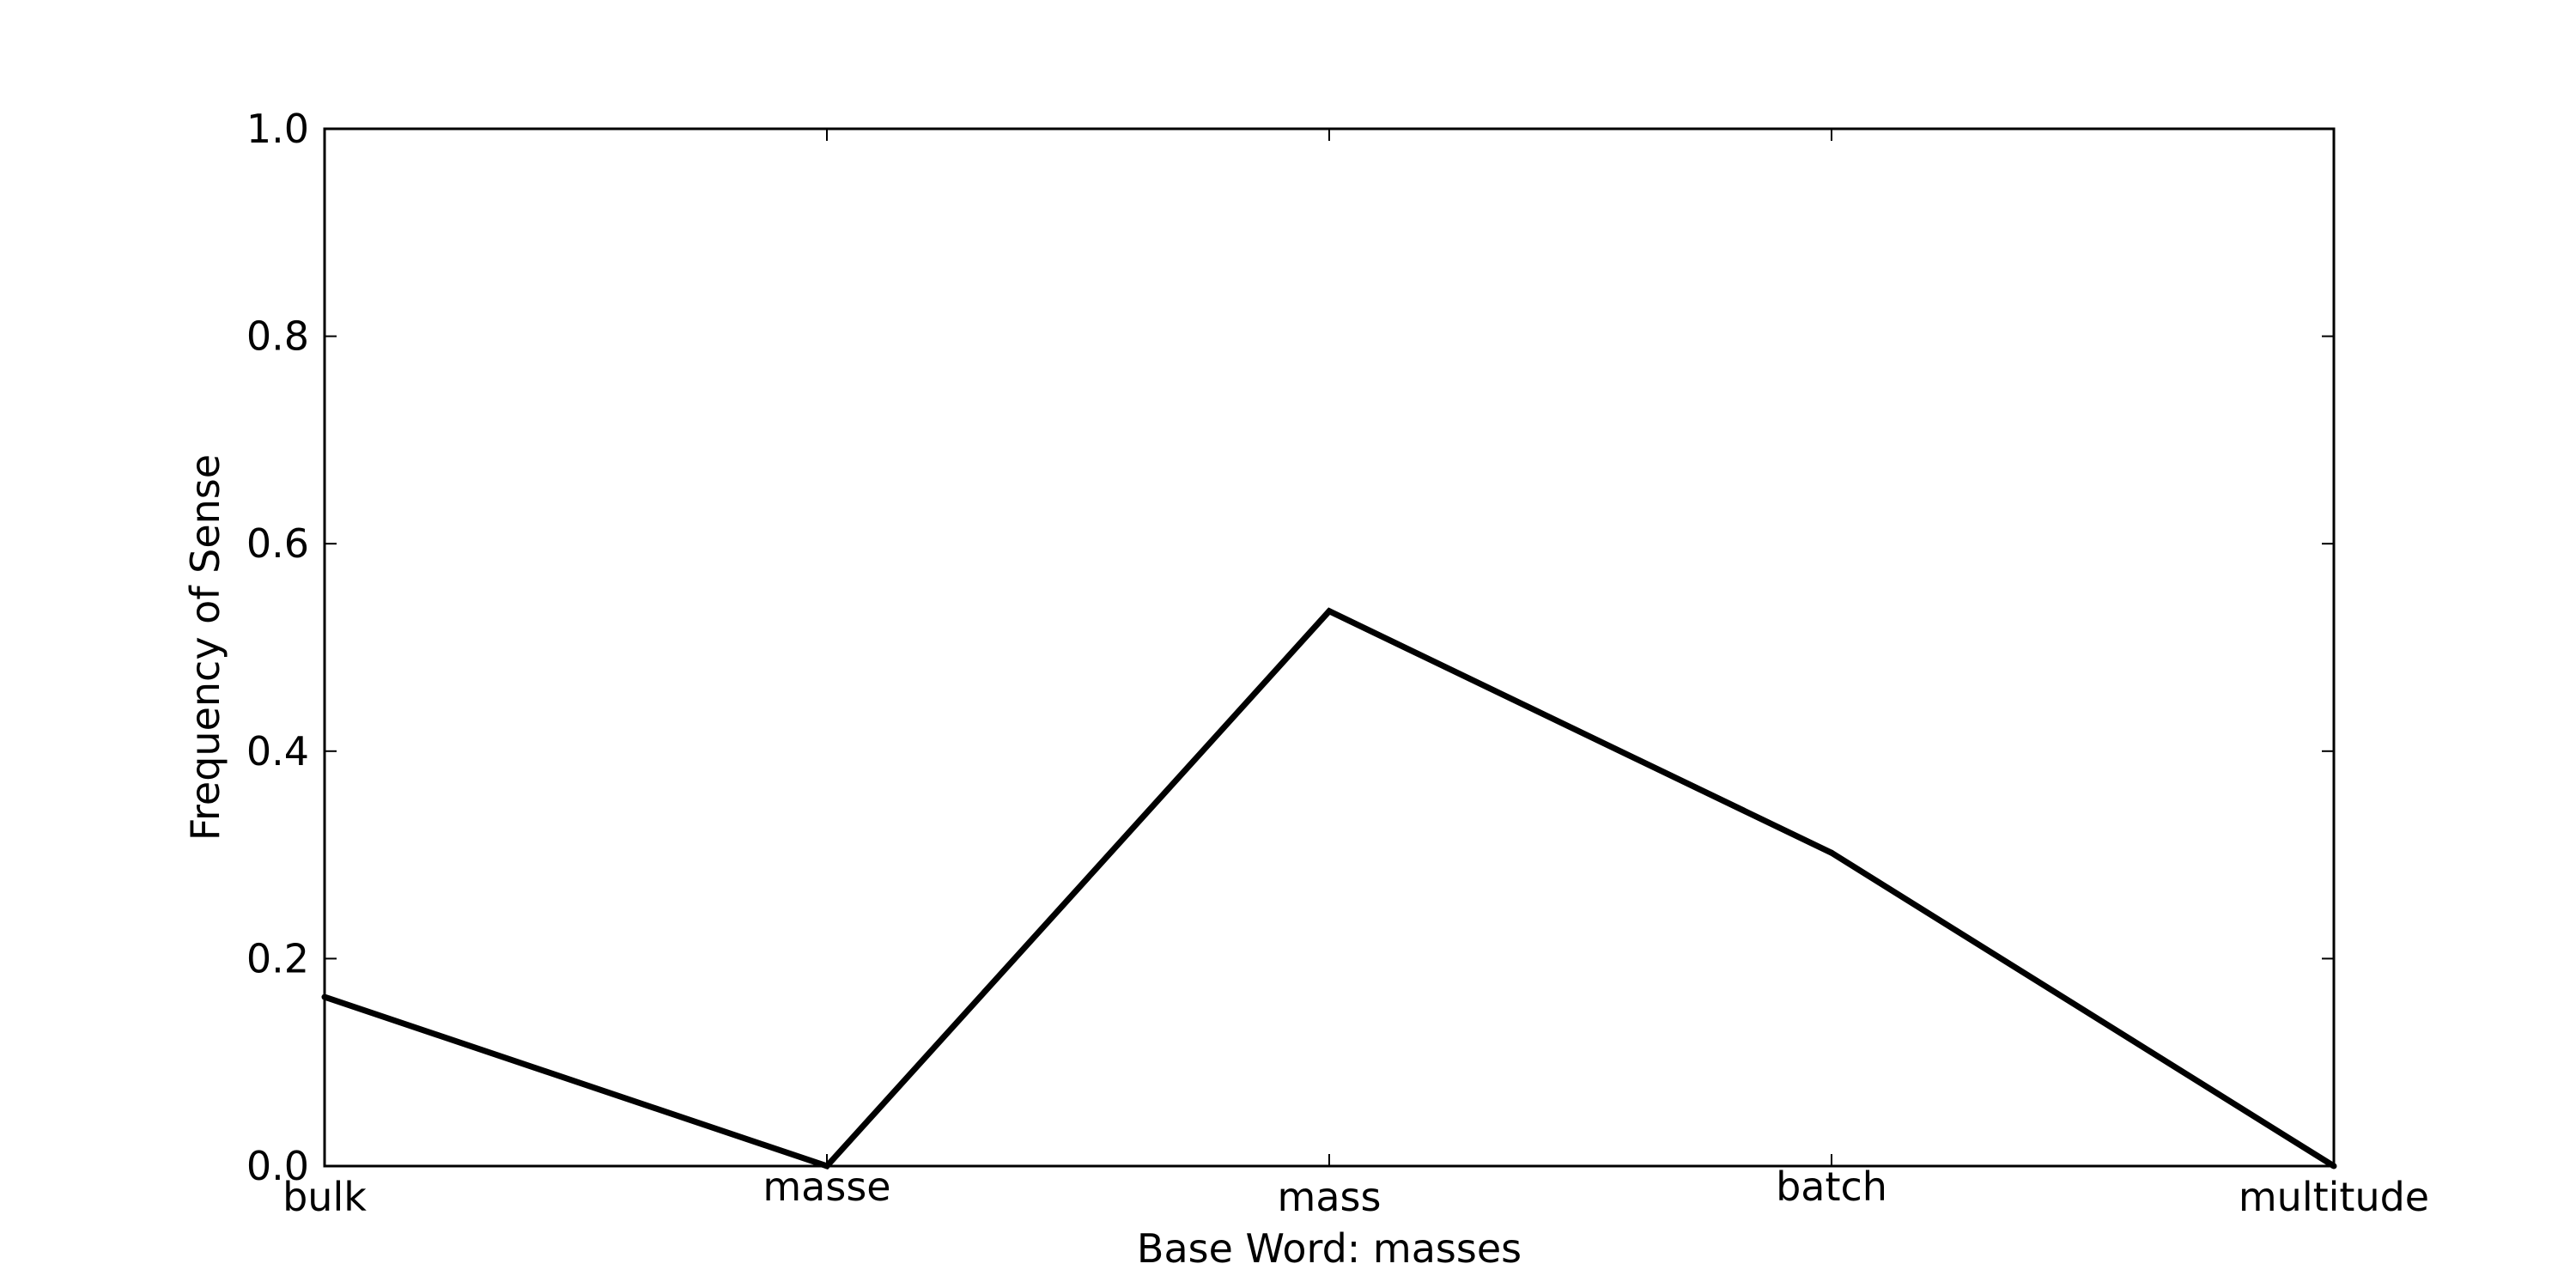 Image resolution: width=2576 pixels, height=1288 pixels. What do you see at coordinates (278, 336) in the screenshot?
I see `y-tick-label: 0.8` at bounding box center [278, 336].